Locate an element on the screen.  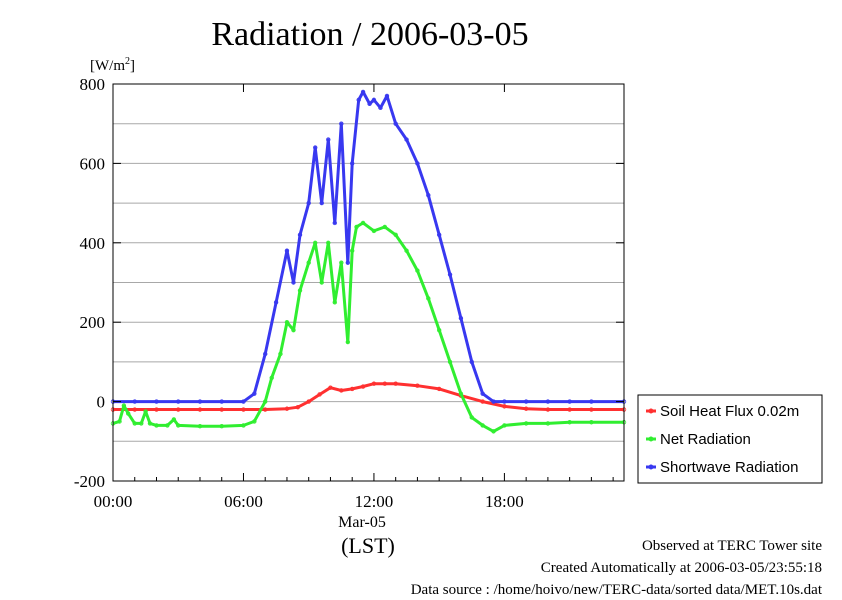
y-unit-label: [W/m2] is located at coordinates (112, 65).